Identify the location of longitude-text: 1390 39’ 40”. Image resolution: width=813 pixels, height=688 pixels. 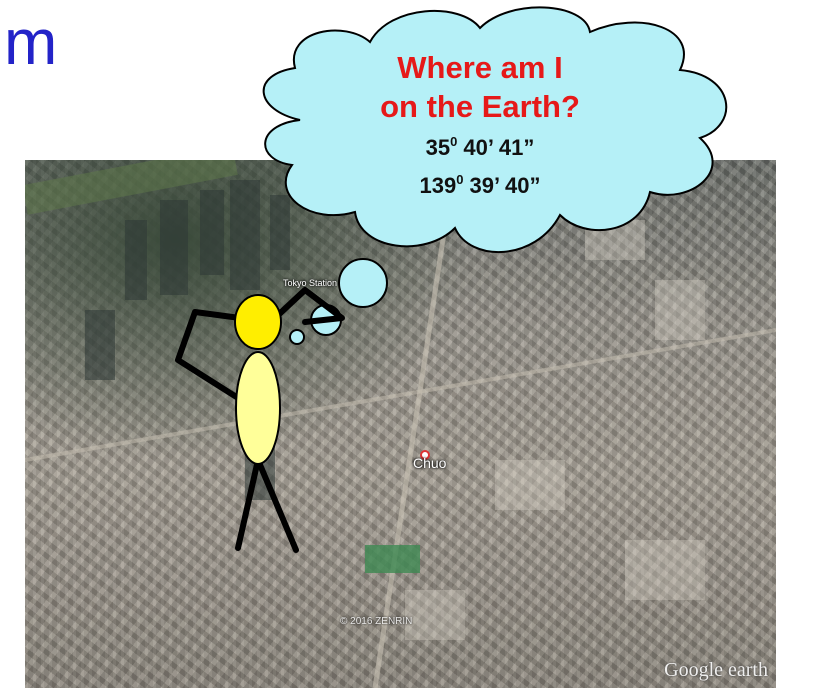
(480, 185).